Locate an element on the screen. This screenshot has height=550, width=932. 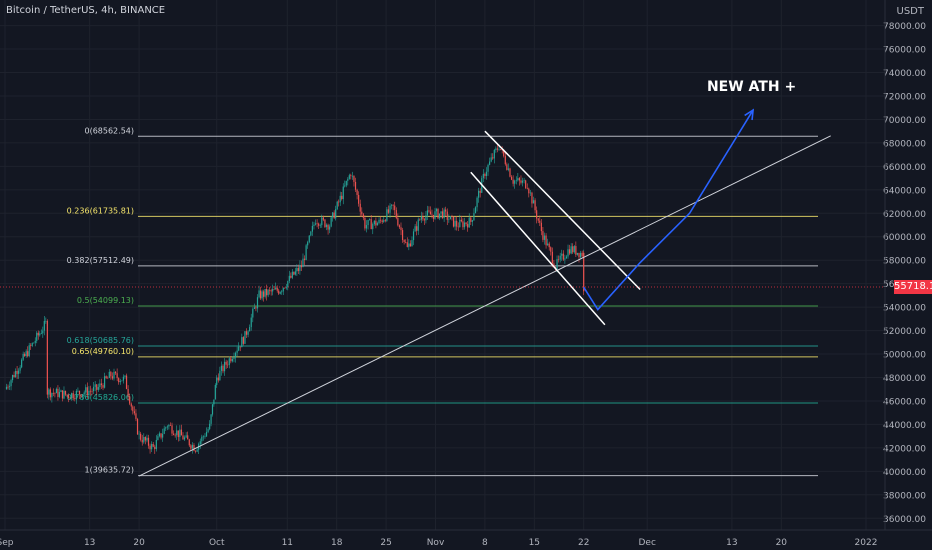
time-axis: Sep 13 20 Oct 11 18 25 Nov 8 15 22 Dec 13 20 2022 is located at coordinates (466, 538).